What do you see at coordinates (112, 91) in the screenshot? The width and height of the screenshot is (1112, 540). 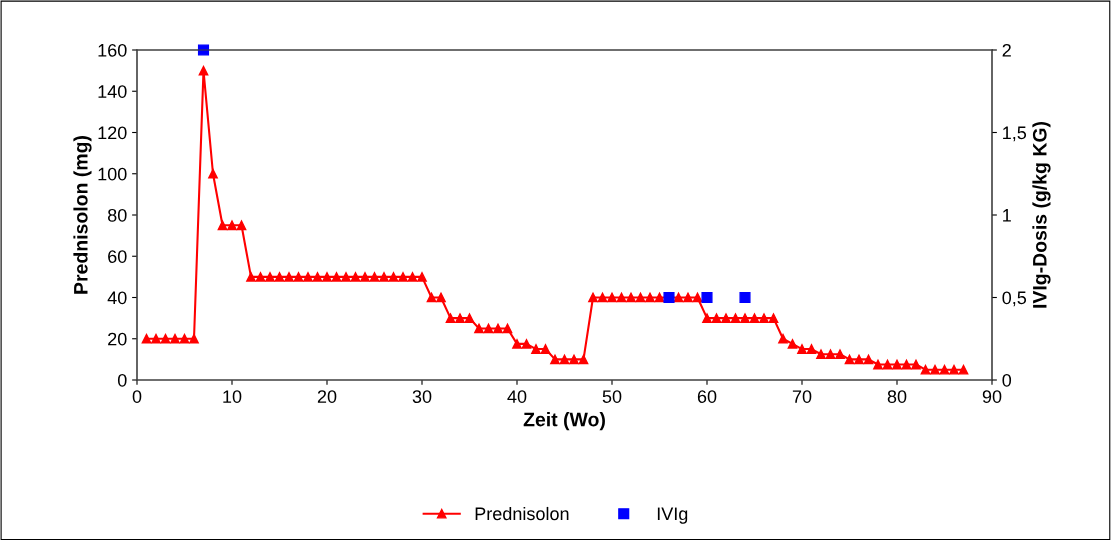 I see `y-tick-label: 140` at bounding box center [112, 91].